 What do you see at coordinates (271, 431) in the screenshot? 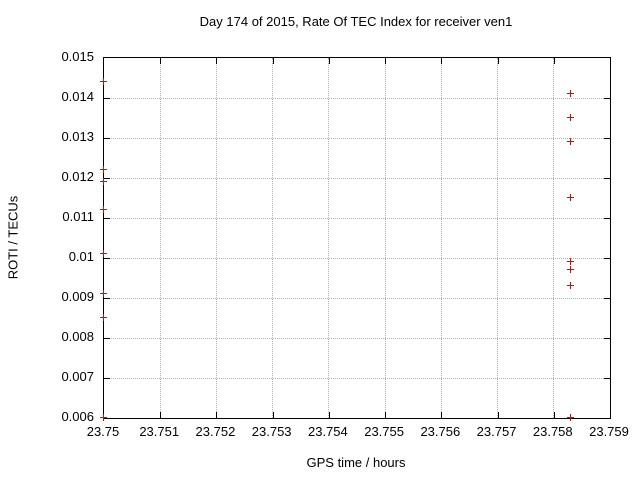
I see `x-tick-label: 23.753` at bounding box center [271, 431].